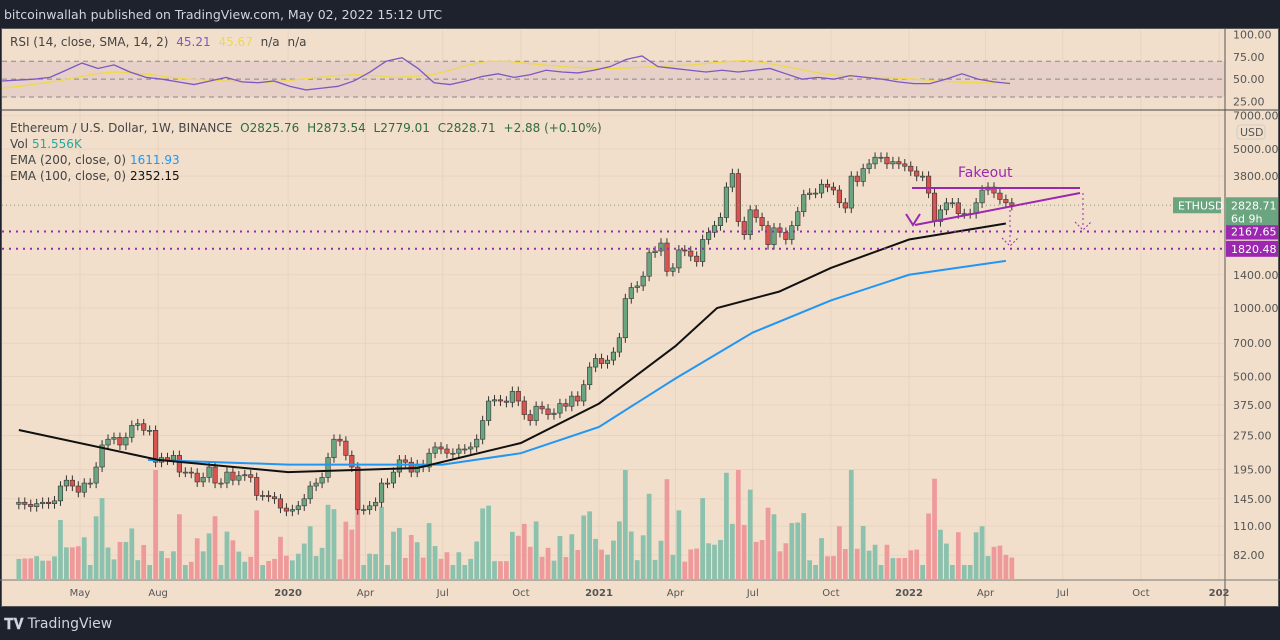  Describe the element at coordinates (68, 176) in the screenshot. I see `ema100-label: EMA (100, close, 0)` at that location.